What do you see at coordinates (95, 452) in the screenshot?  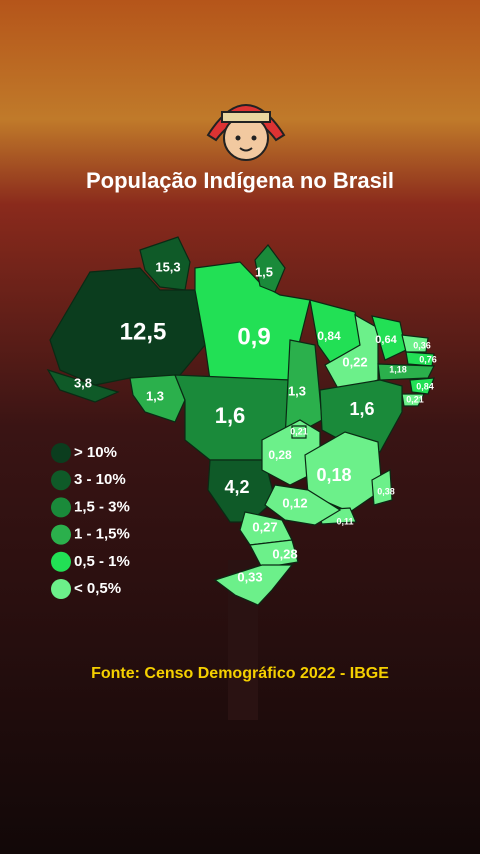 I see `legend-label: > 10%` at bounding box center [95, 452].